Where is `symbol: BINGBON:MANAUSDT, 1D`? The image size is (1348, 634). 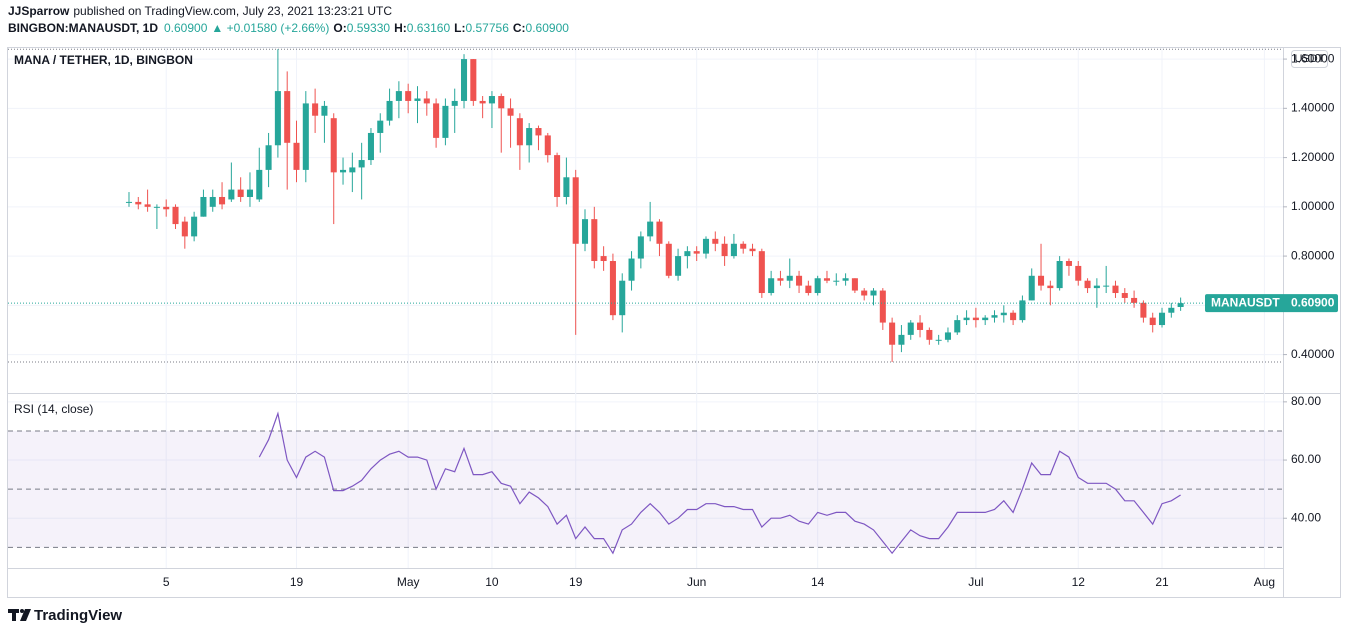
symbol: BINGBON:MANAUSDT, 1D is located at coordinates (83, 28).